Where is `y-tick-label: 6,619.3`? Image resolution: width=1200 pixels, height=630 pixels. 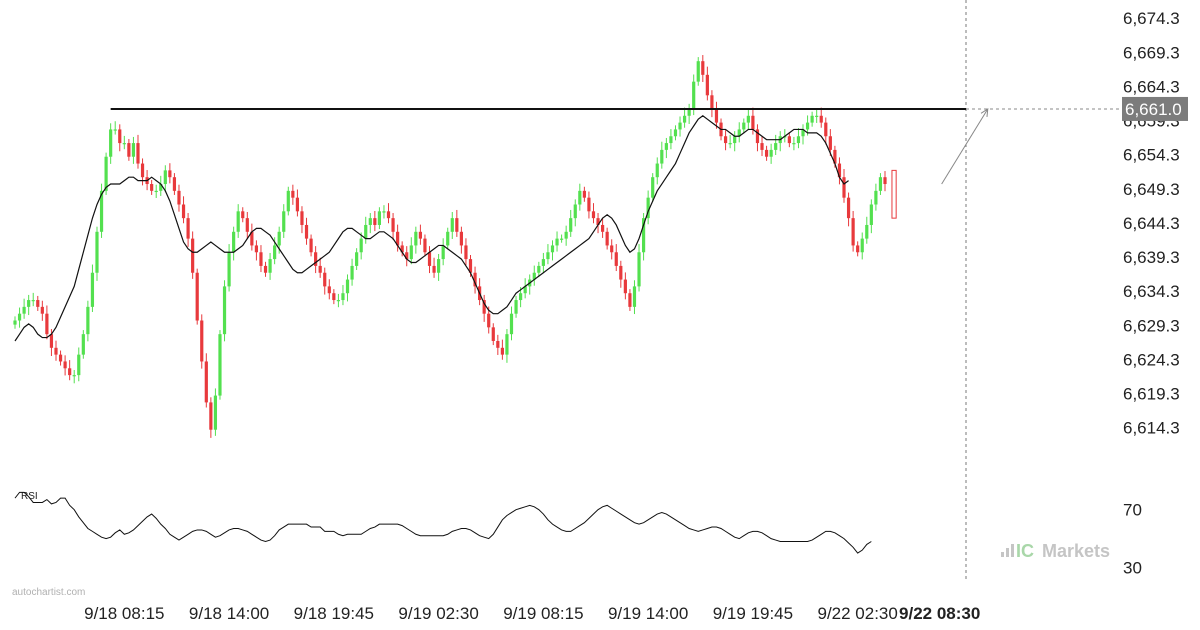
y-tick-label: 6,619.3 is located at coordinates (1151, 394).